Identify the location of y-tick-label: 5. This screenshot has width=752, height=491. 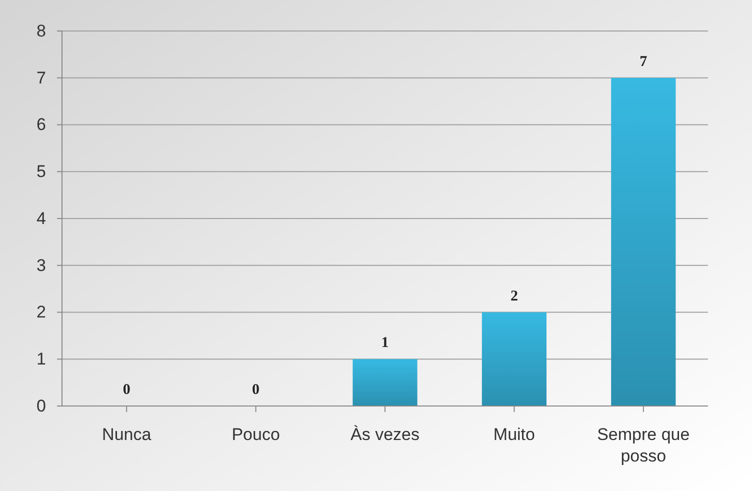
(41, 172).